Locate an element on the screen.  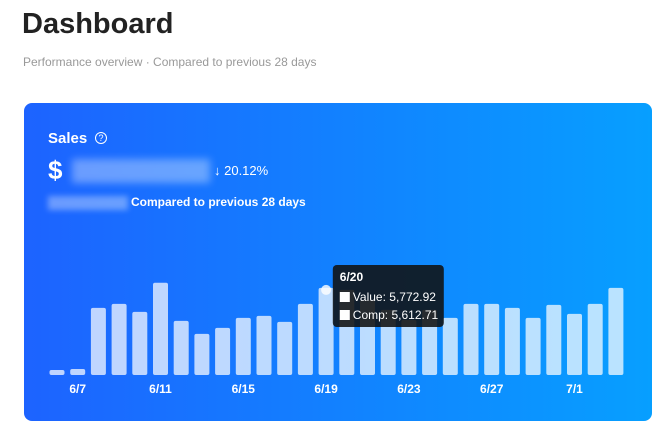
x-tick-label: 6/23 is located at coordinates (409, 389).